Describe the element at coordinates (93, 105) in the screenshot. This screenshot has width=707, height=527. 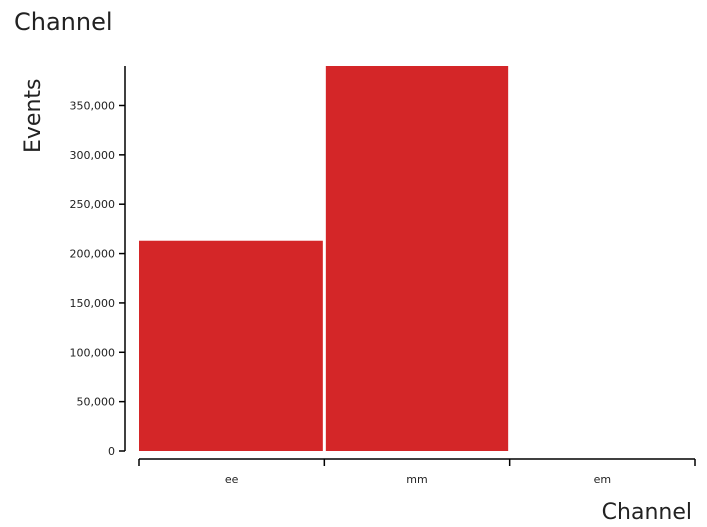
I see `y-tick-label: 350,000` at that location.